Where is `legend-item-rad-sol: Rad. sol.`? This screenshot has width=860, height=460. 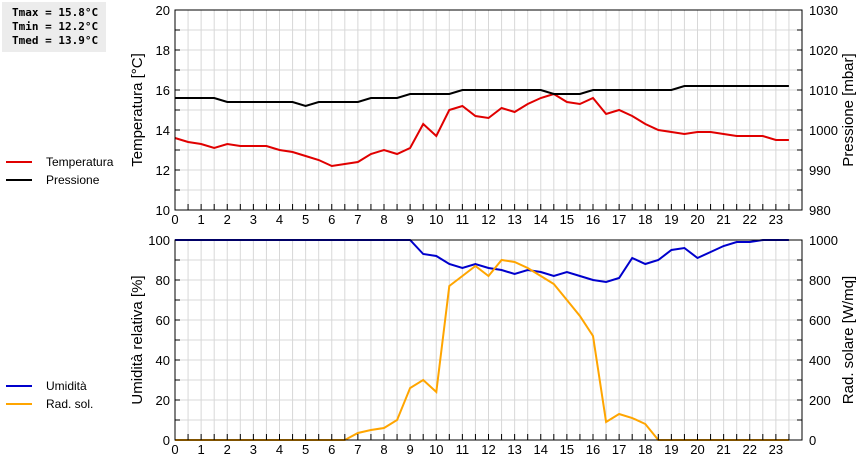 legend-item-rad-sol: Rad. sol. is located at coordinates (49, 404).